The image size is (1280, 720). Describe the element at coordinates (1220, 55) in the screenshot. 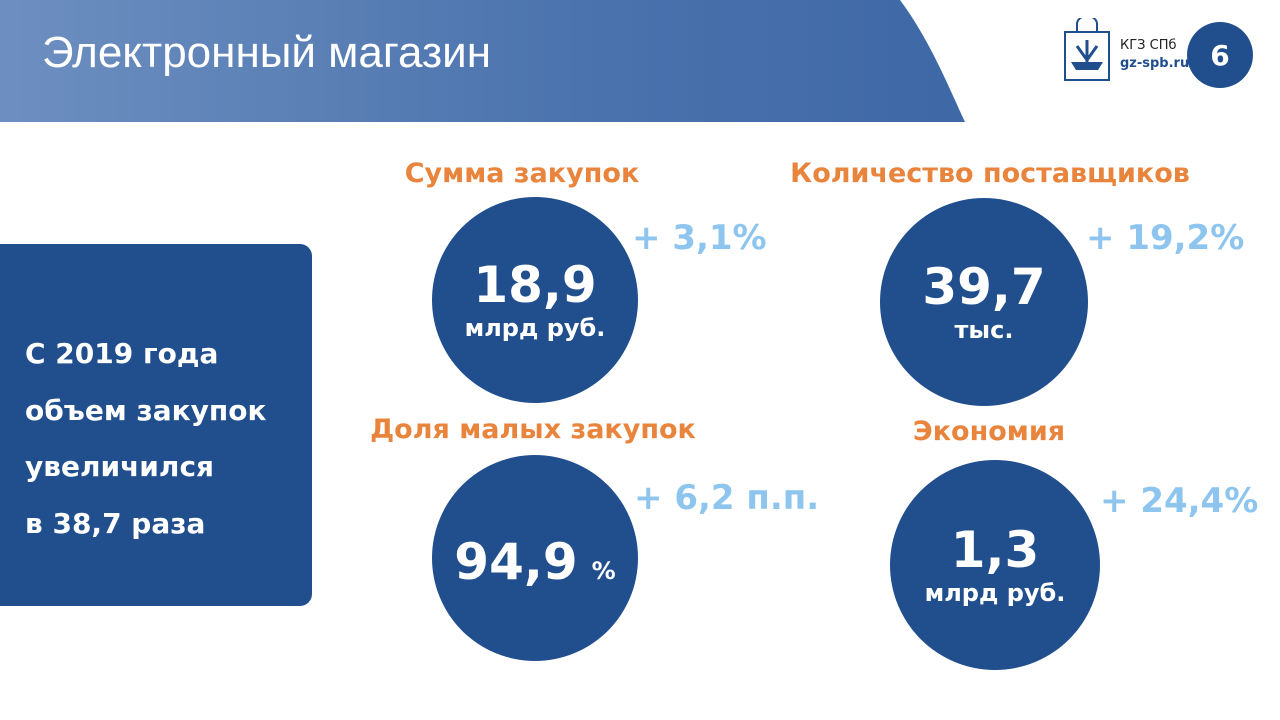

I see `page-number: 6` at that location.